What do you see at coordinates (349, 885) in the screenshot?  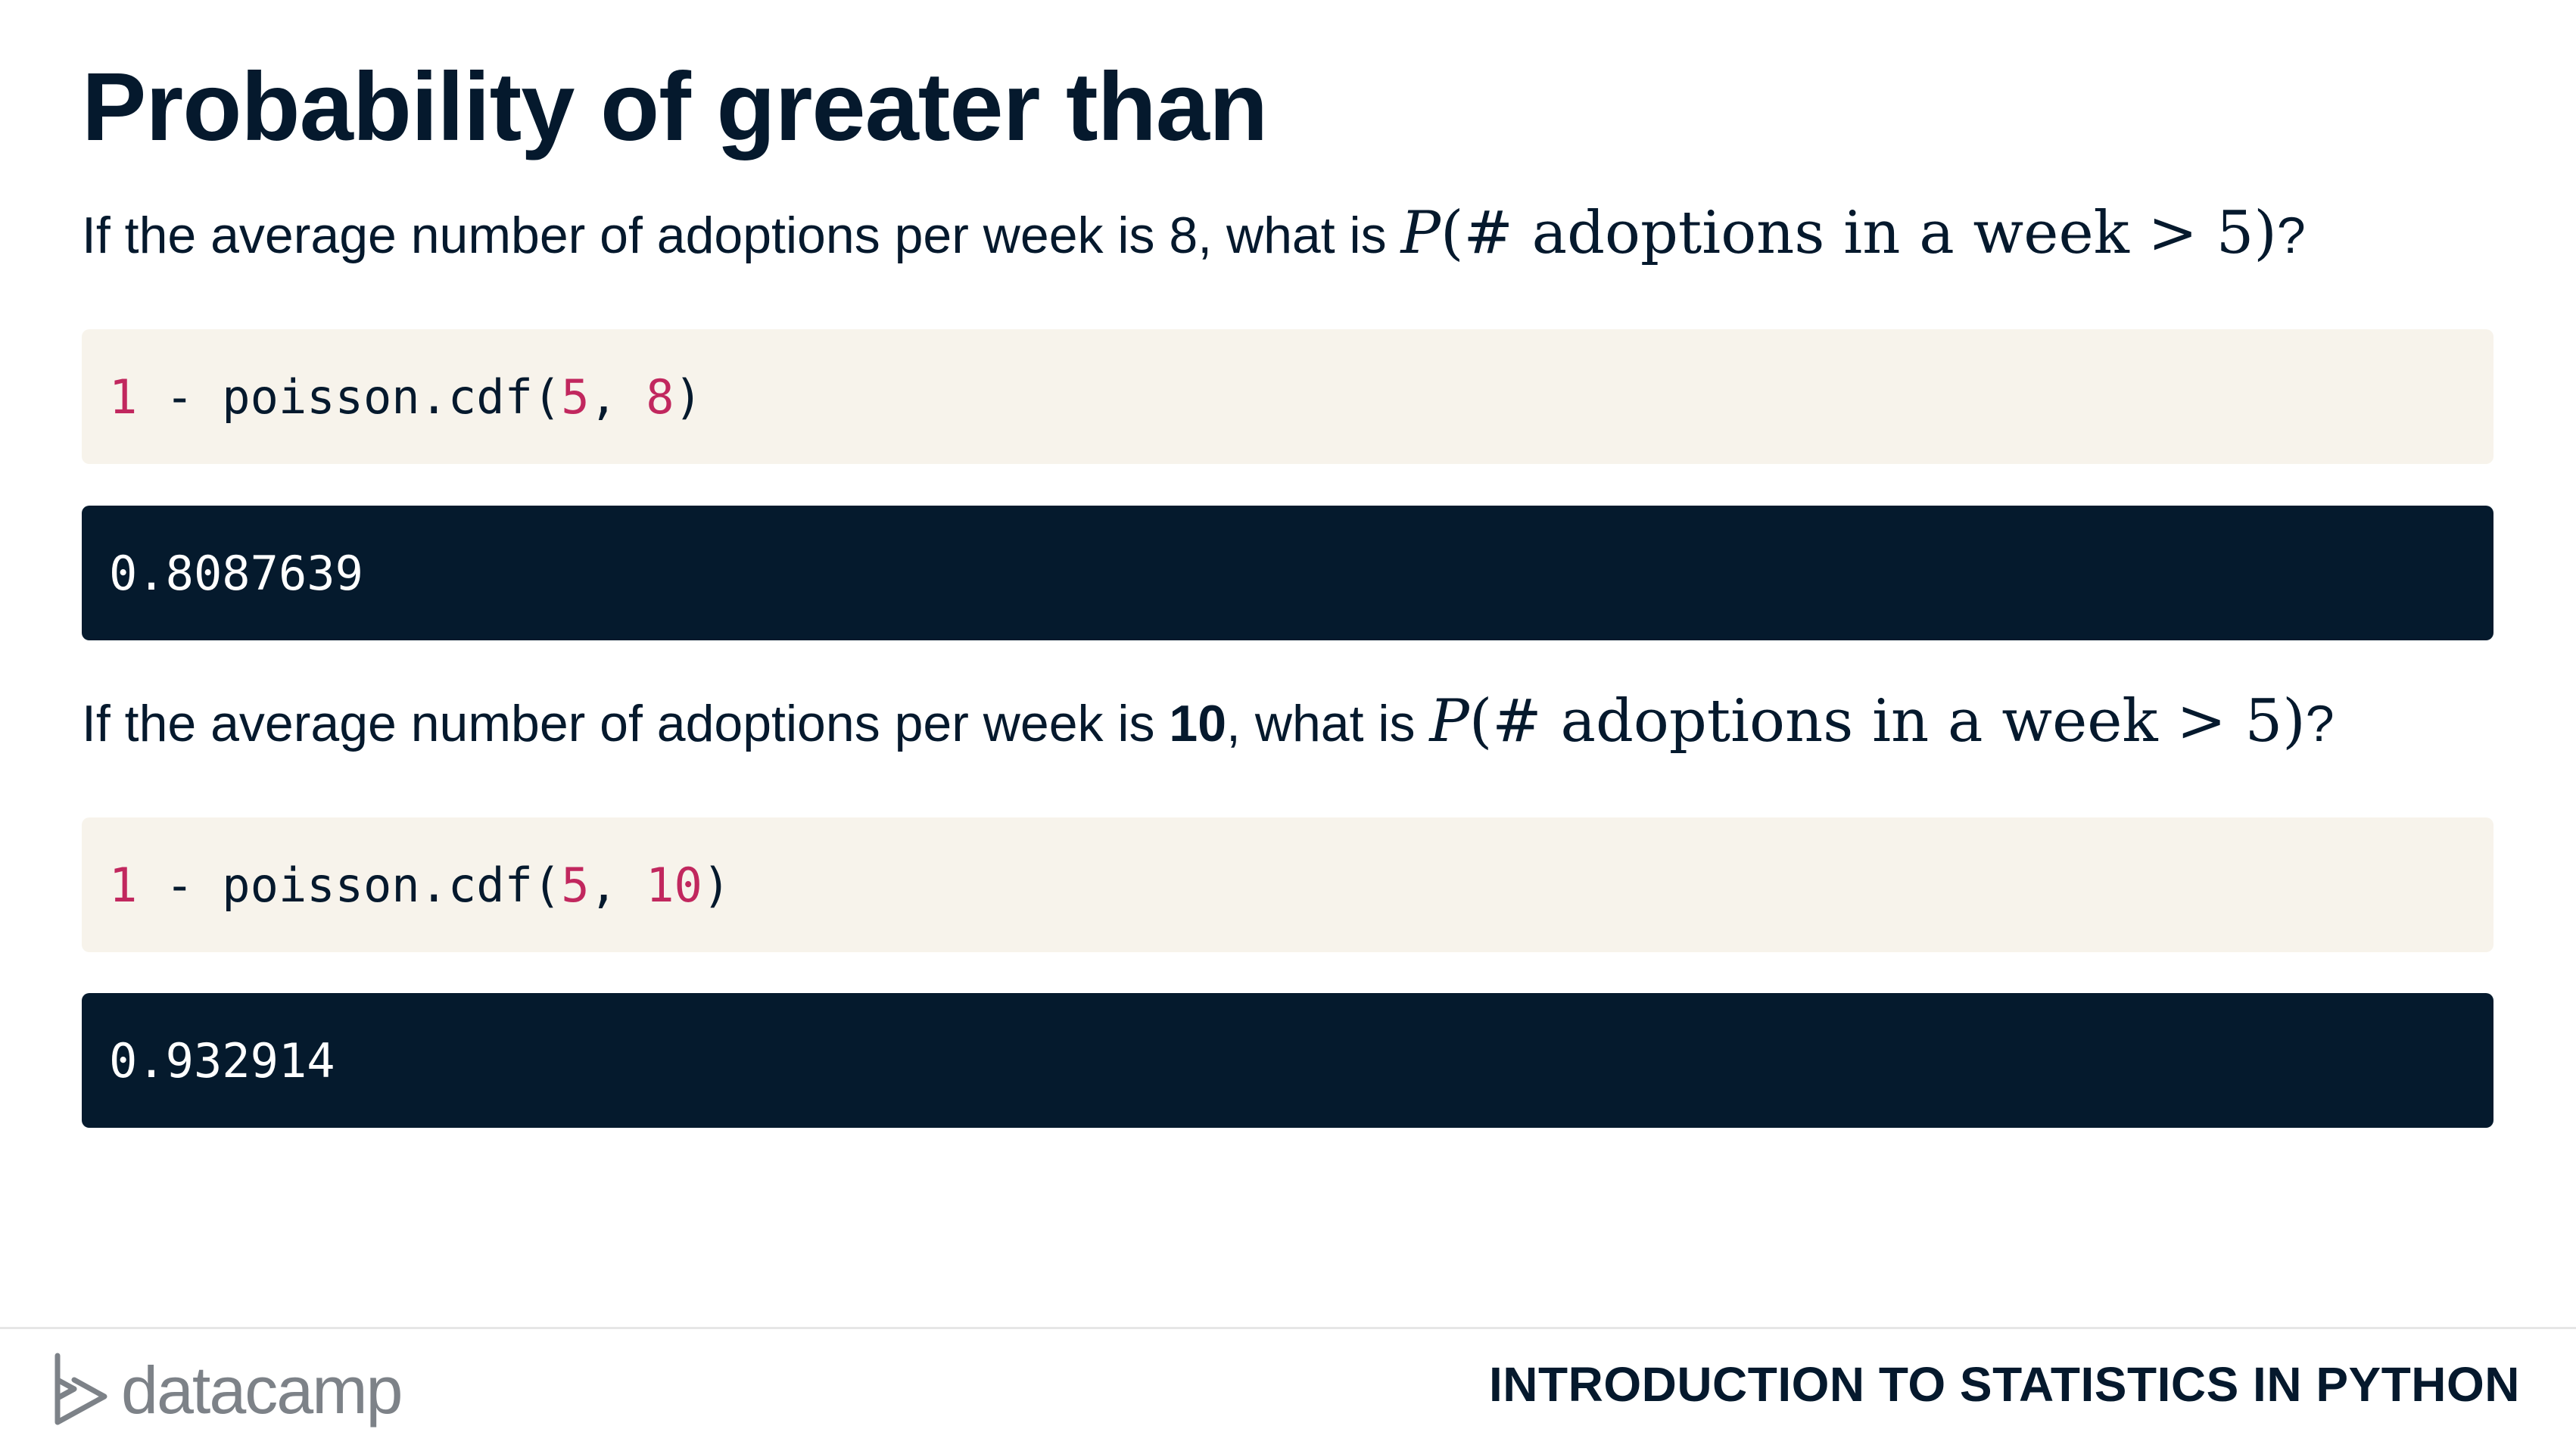 I see `code-2-call: - poisson.cdf(` at bounding box center [349, 885].